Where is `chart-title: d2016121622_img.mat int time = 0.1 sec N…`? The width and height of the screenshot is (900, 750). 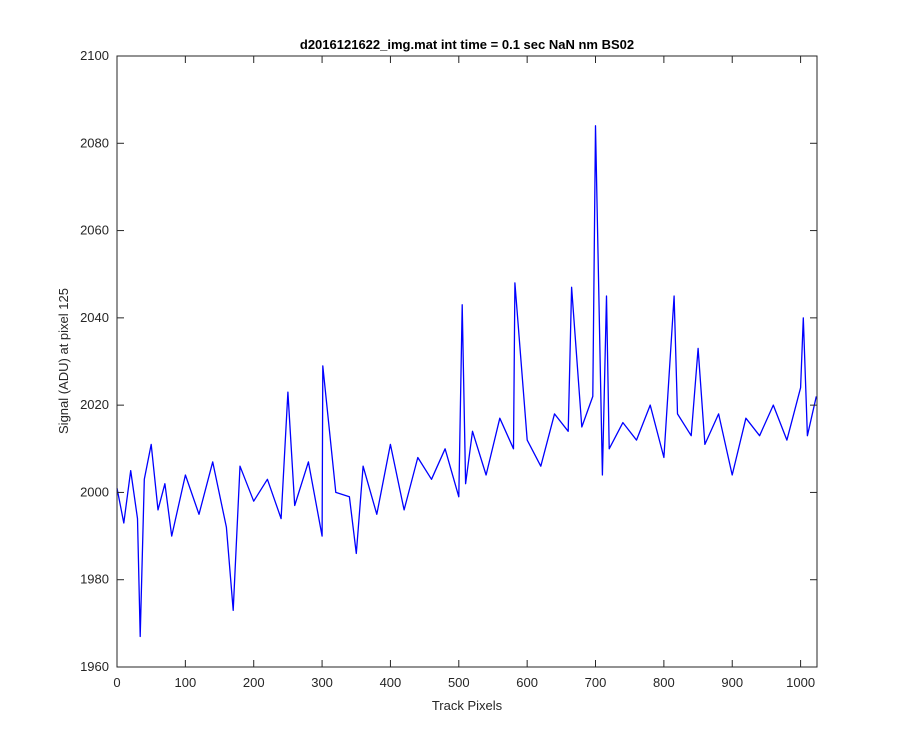 chart-title: d2016121622_img.mat int time = 0.1 sec N… is located at coordinates (467, 44).